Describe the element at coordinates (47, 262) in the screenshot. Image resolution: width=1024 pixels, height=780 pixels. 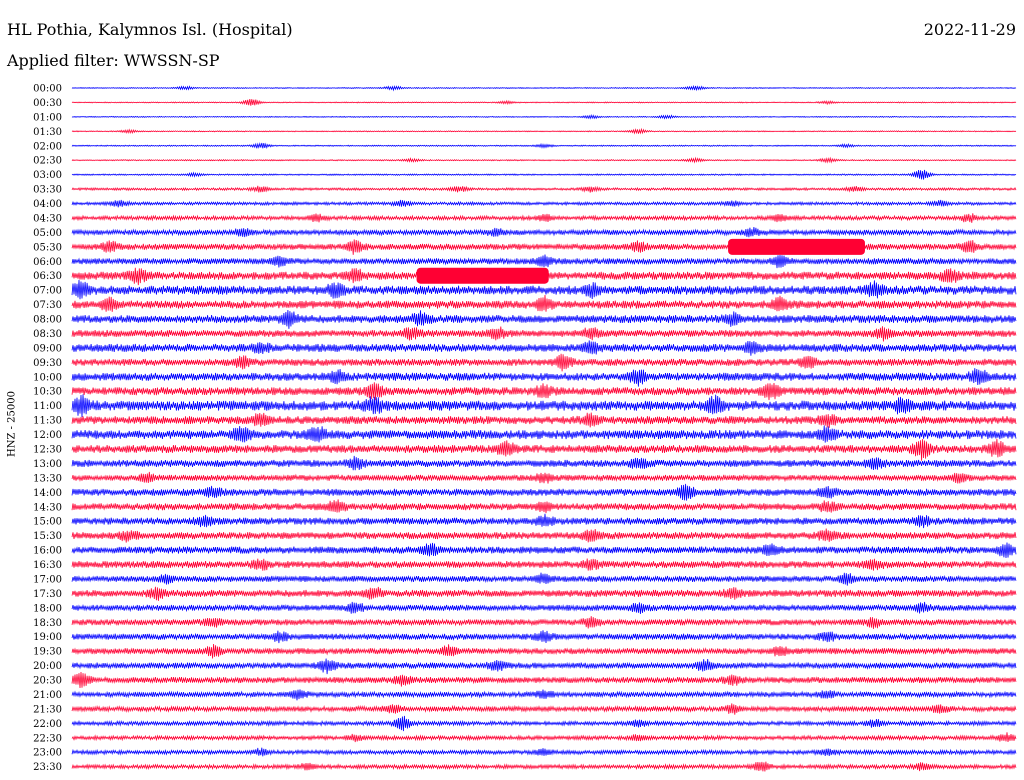
I see `time-label: 06:00` at that location.